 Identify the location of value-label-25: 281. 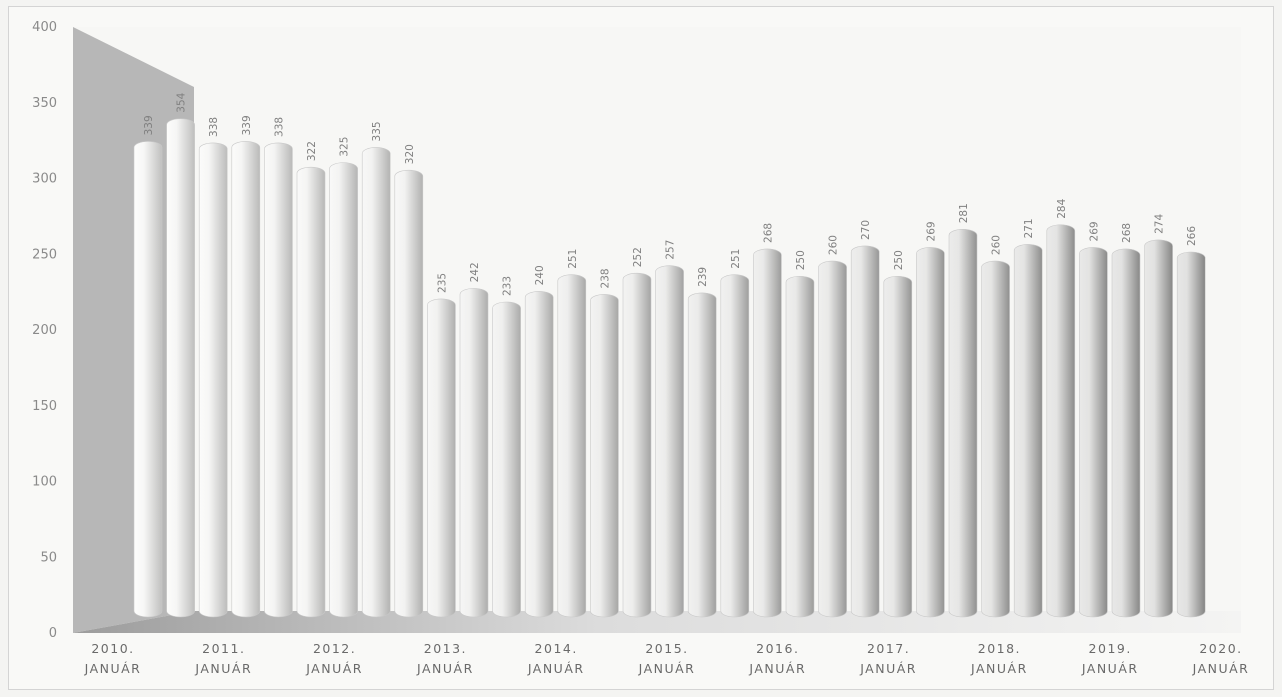
(964, 213).